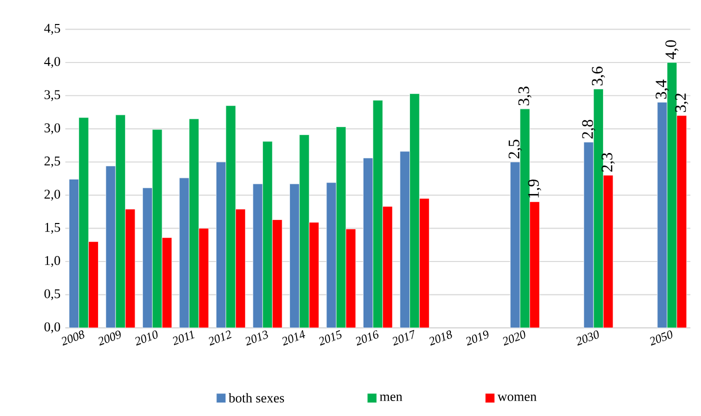 Image resolution: width=701 pixels, height=416 pixels. I want to click on x-tick-label: 2050, so click(661, 338).